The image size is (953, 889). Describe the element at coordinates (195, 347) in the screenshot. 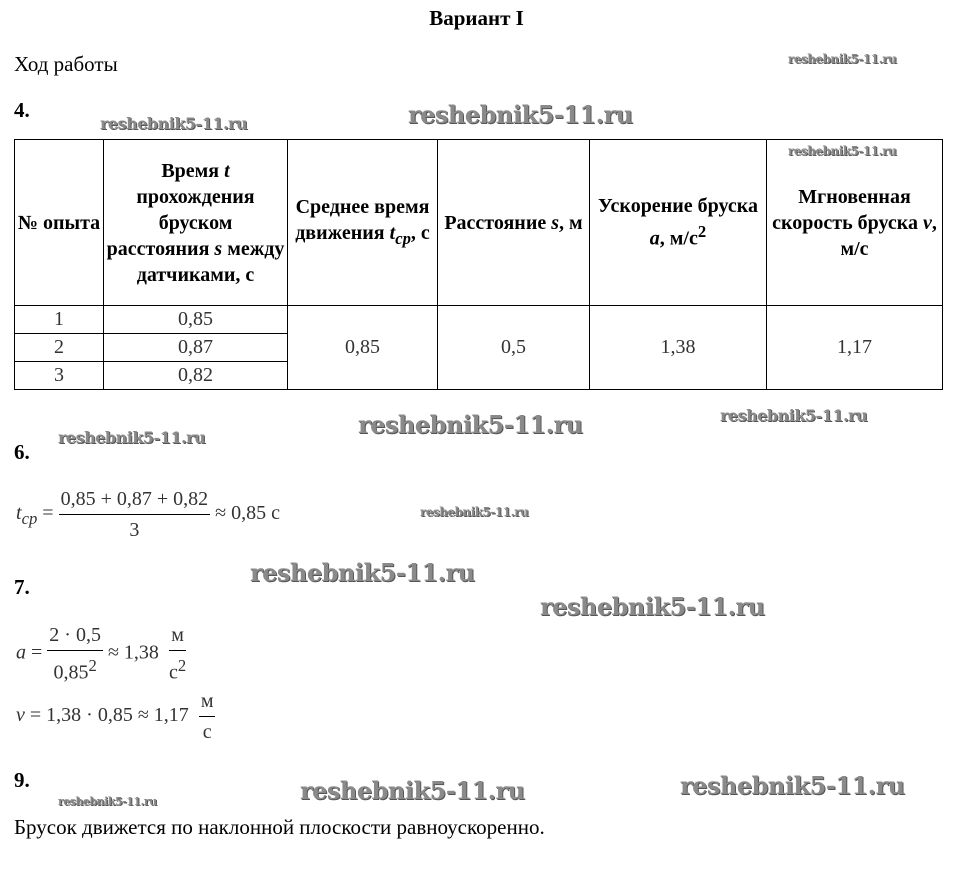

I see `cell-time: 0,87` at that location.